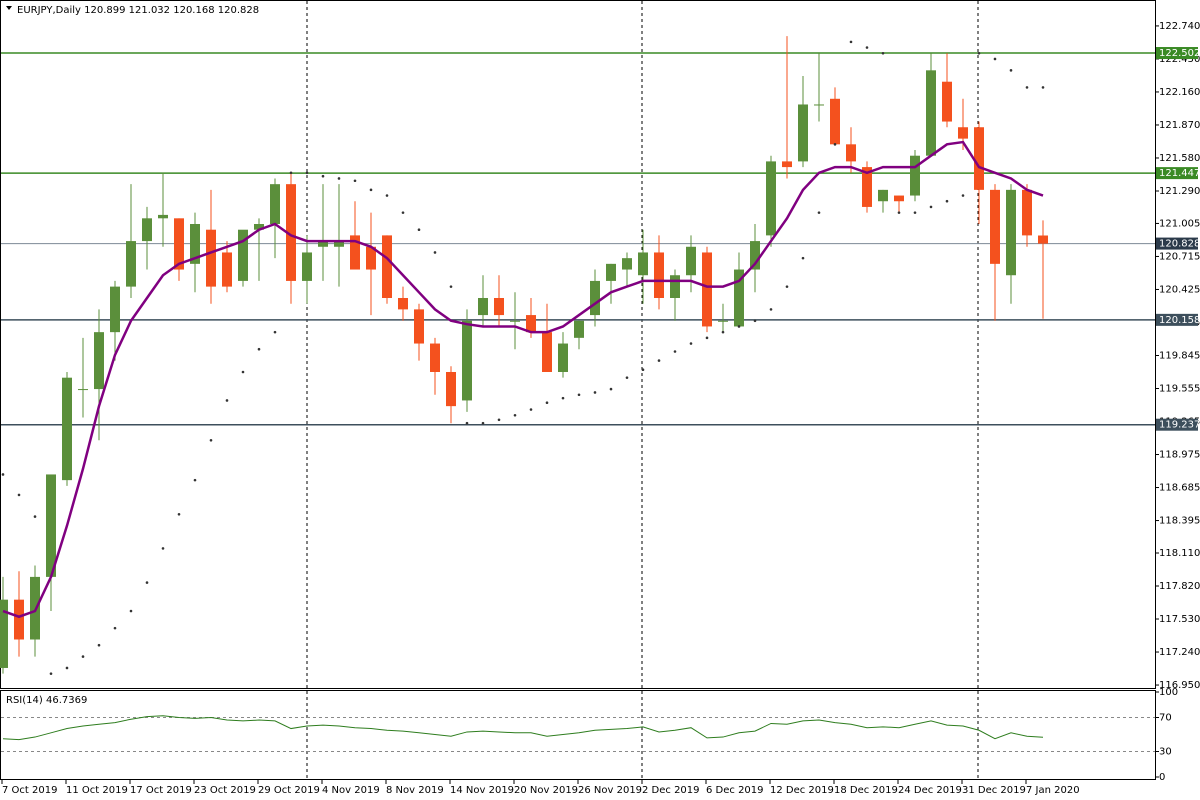  I want to click on x-tick-label: 14 Nov 2019, so click(482, 790).